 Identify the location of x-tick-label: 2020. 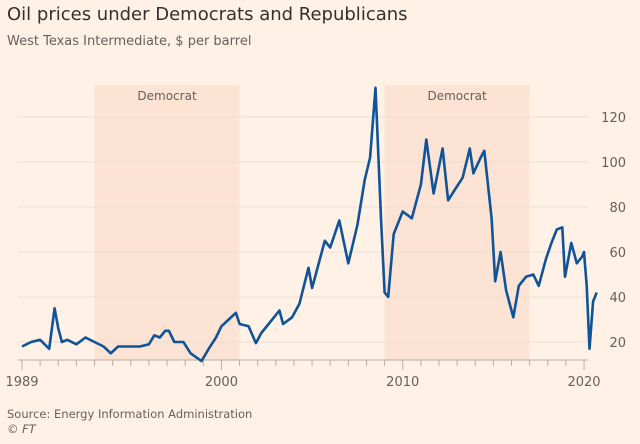
(583, 382).